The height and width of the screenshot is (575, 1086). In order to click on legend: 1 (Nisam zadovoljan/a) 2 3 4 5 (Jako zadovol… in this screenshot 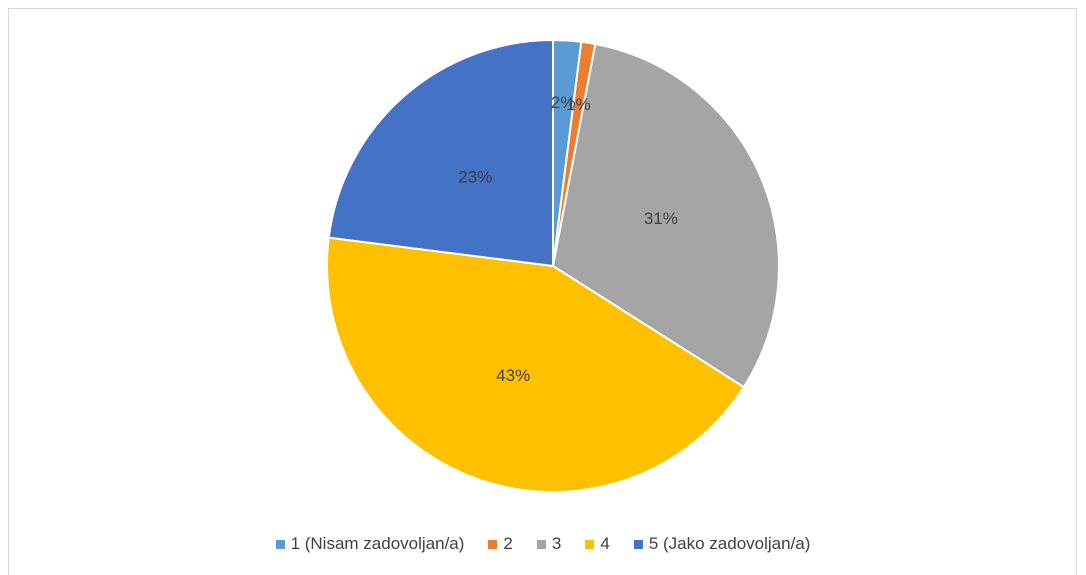, I will do `click(543, 544)`.